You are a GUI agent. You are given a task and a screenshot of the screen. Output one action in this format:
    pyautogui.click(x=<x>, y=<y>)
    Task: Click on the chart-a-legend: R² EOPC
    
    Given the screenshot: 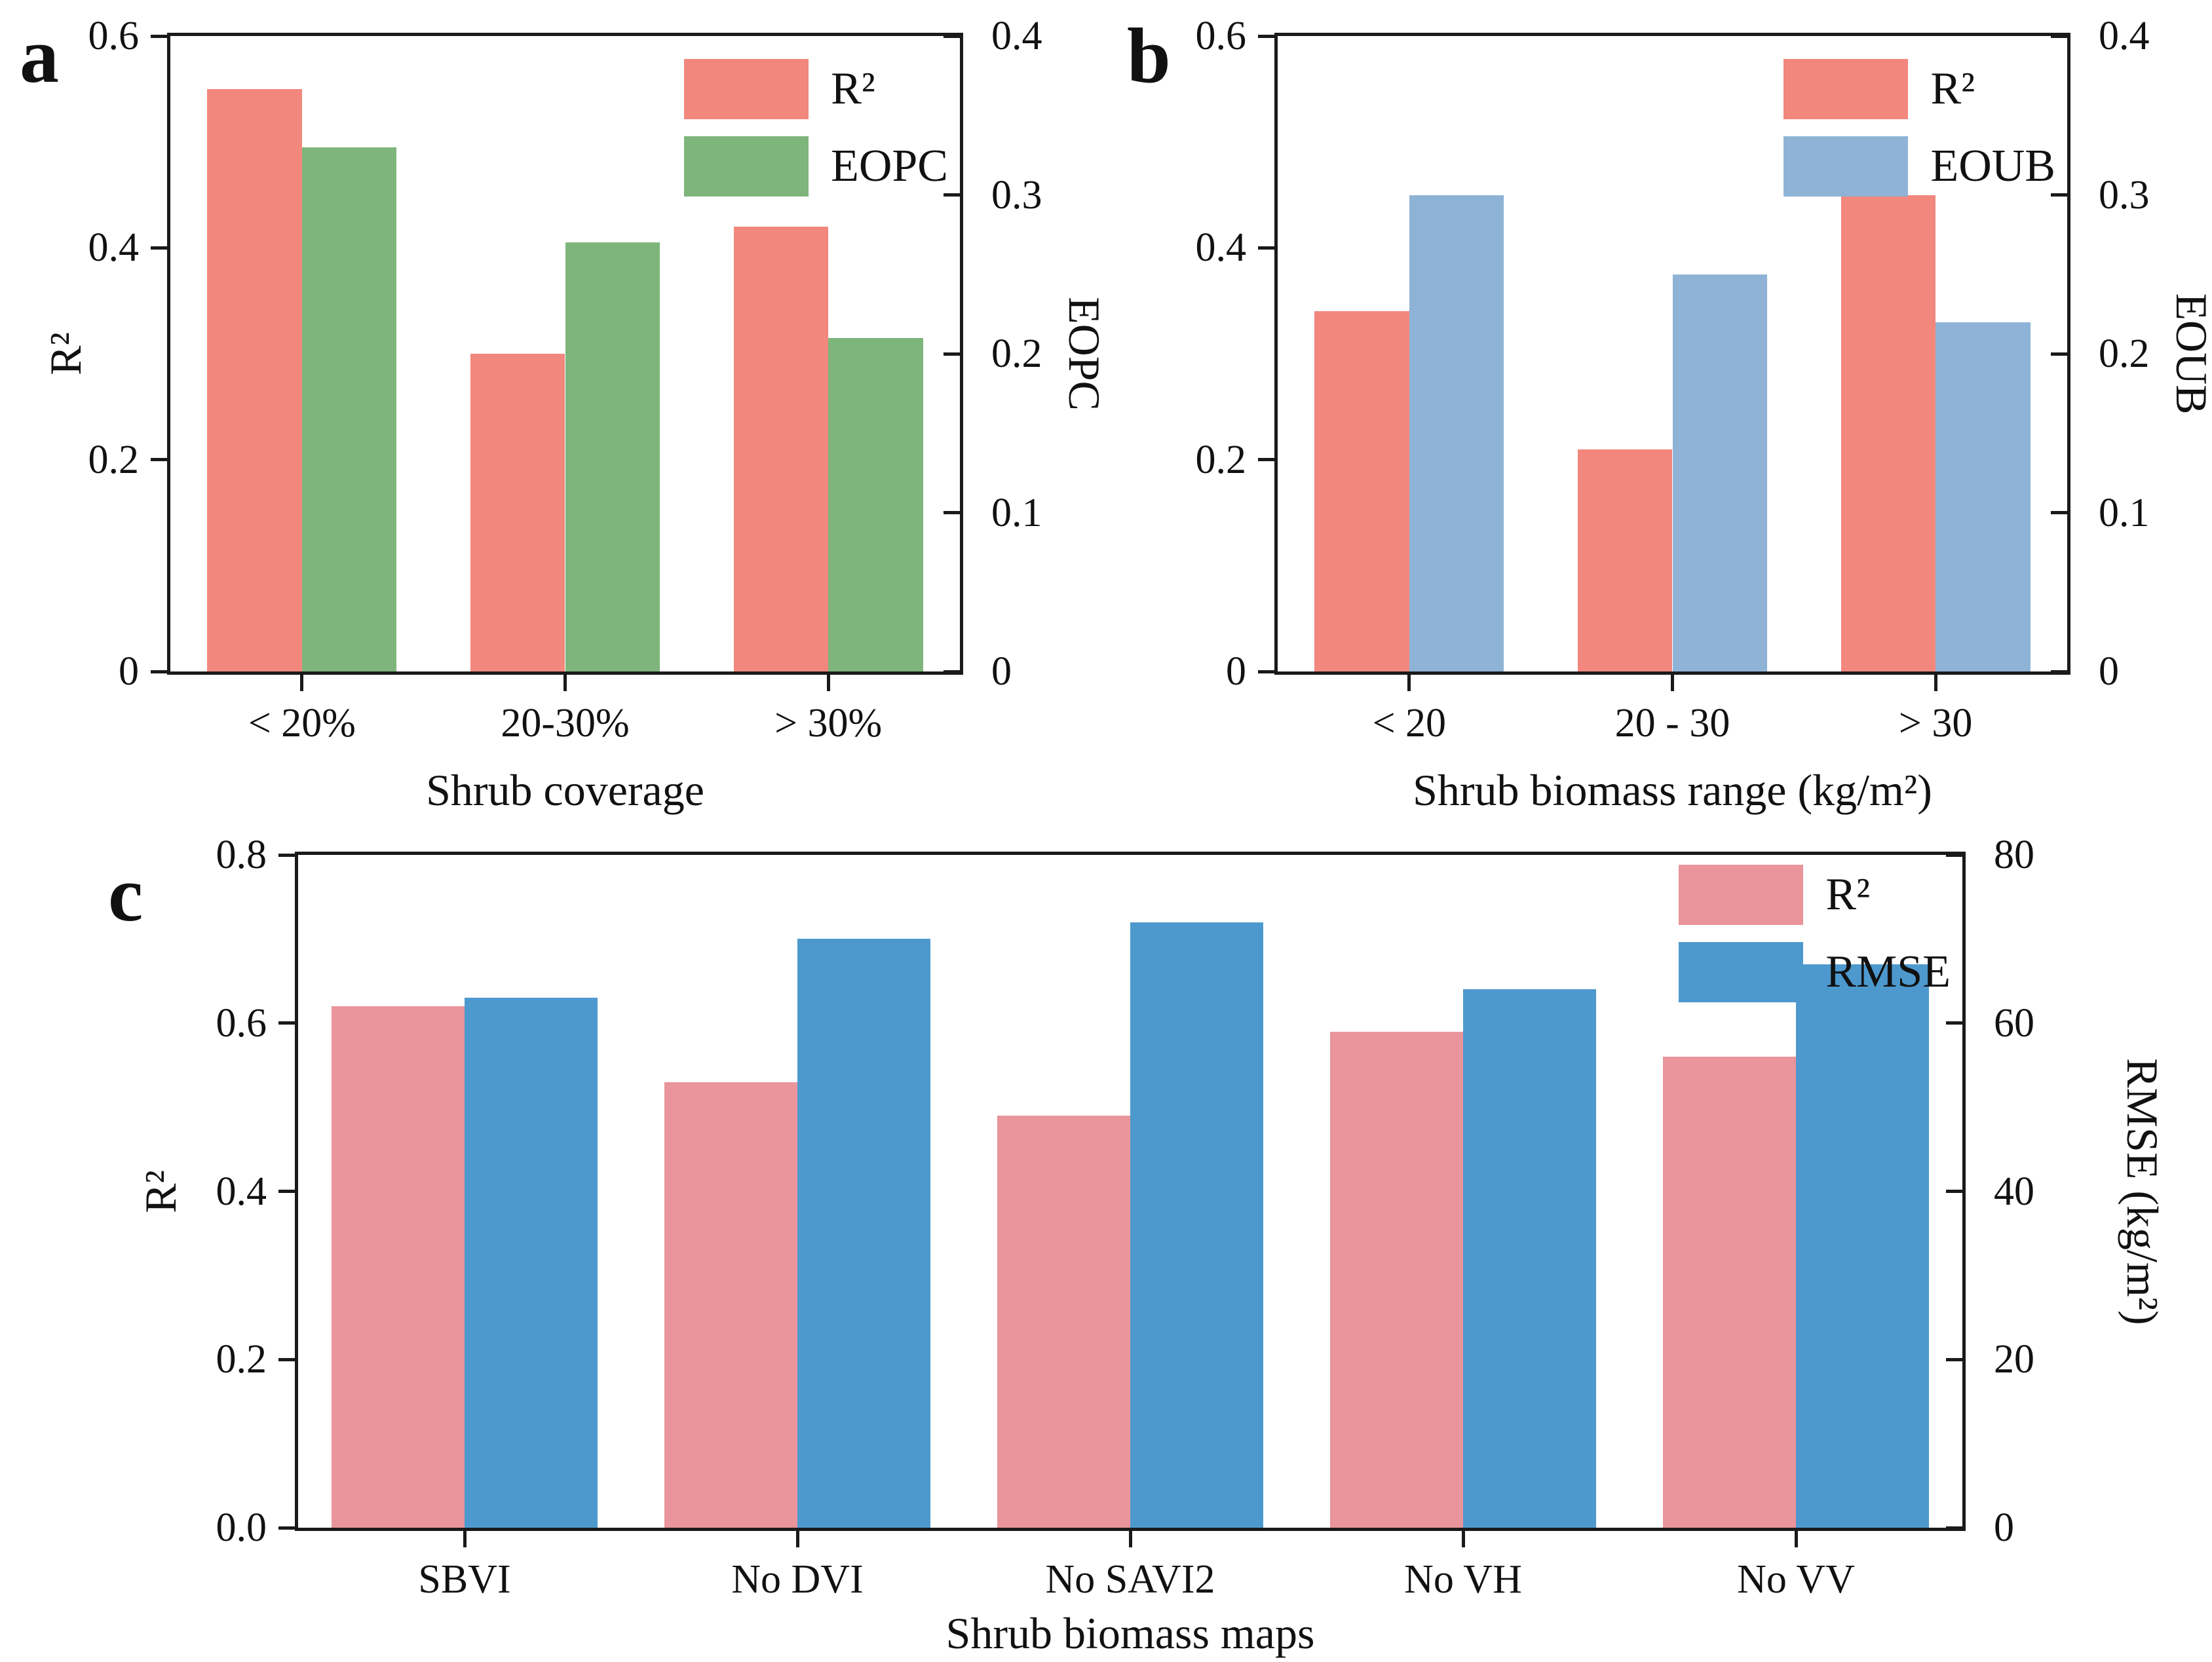 What is the action you would take?
    pyautogui.click(x=816, y=128)
    